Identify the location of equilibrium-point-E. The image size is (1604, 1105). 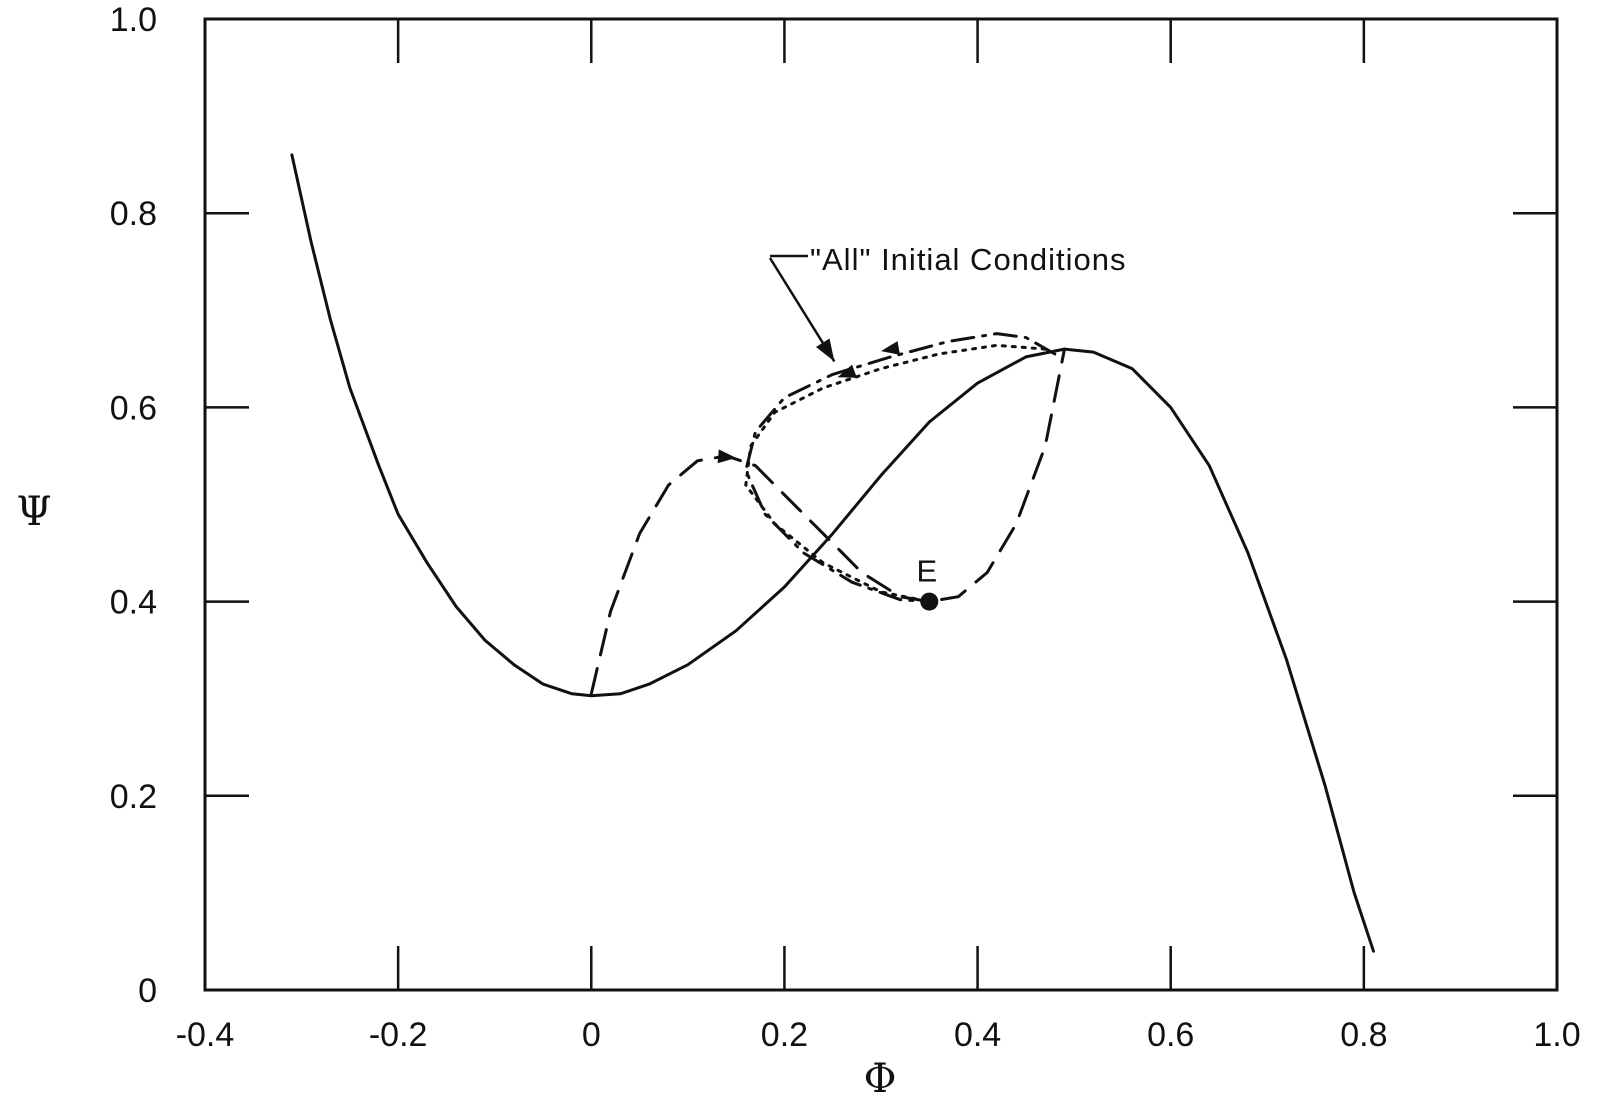
(929, 601).